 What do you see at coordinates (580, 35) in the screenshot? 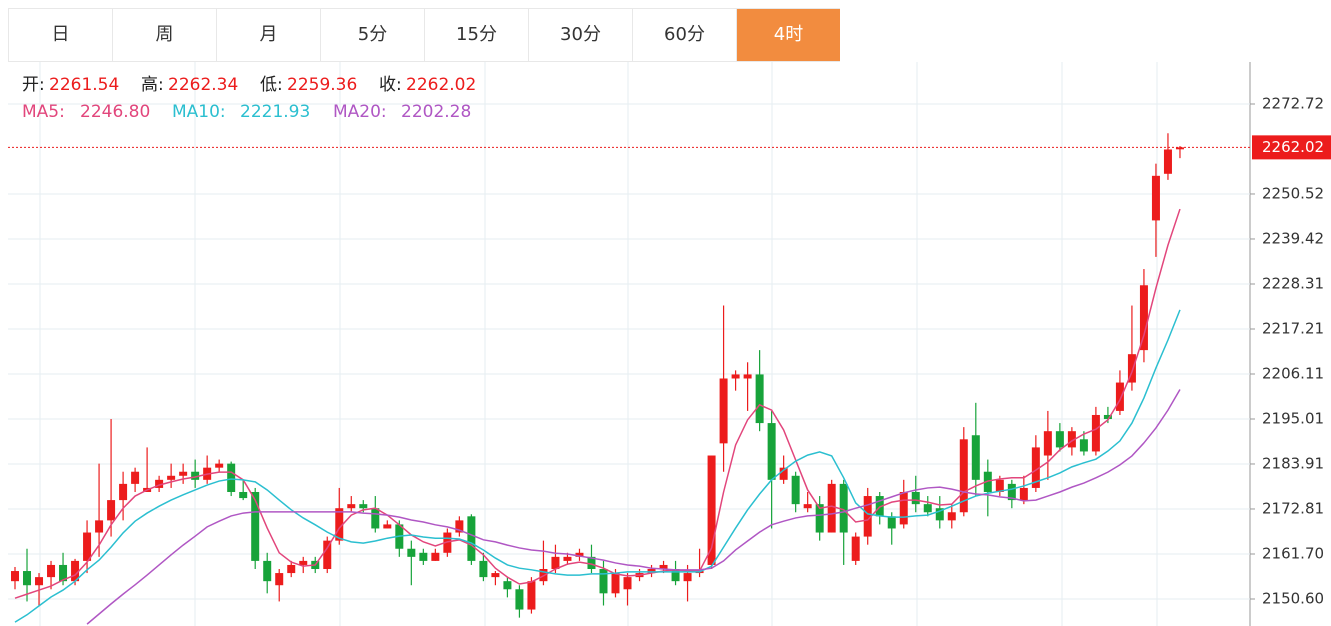
I see `period-tab: 30分` at bounding box center [580, 35].